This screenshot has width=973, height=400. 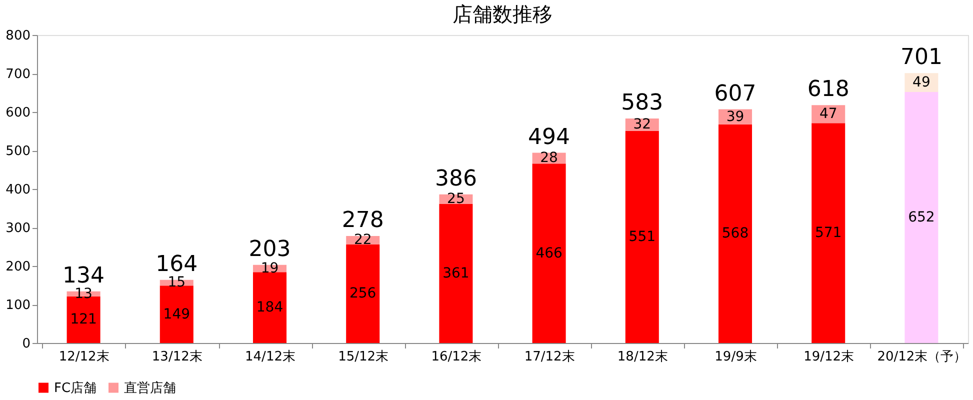 What do you see at coordinates (83, 320) in the screenshot?
I see `data-label: 121` at bounding box center [83, 320].